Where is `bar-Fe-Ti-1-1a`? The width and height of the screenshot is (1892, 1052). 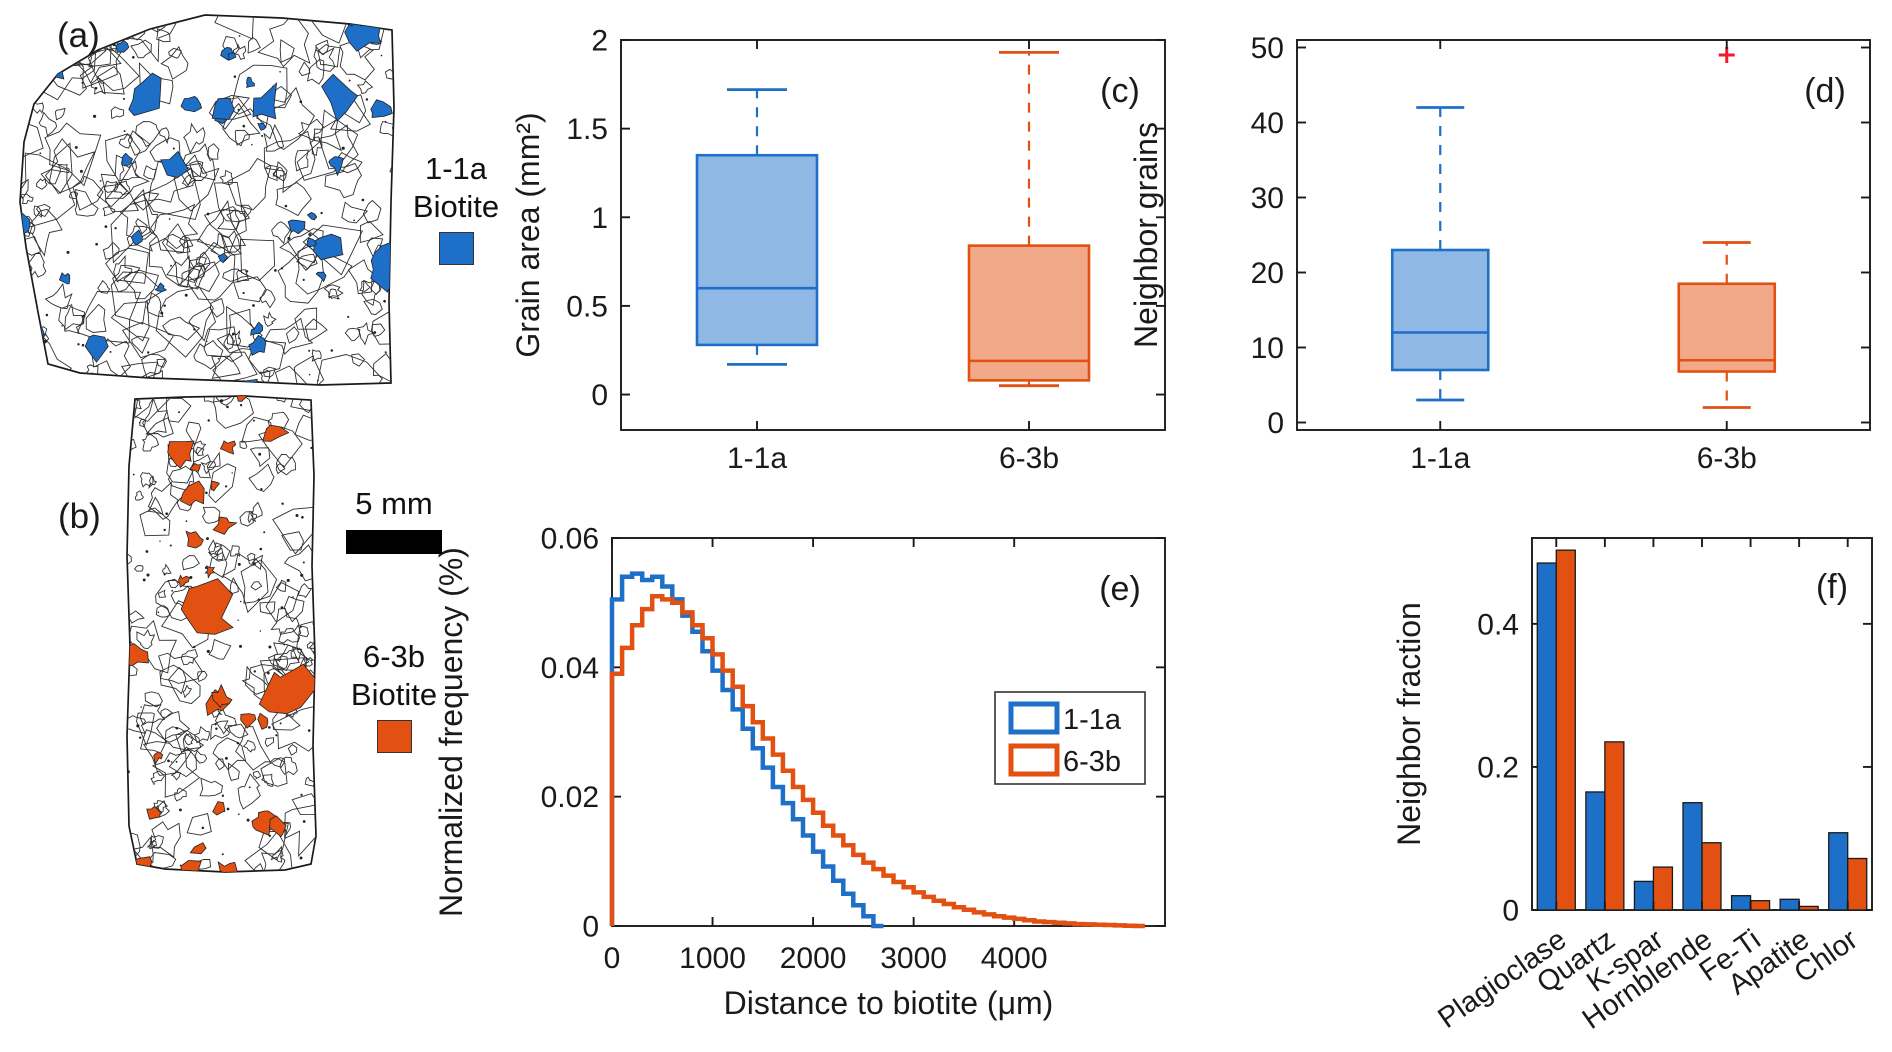
bar-Fe-Ti-1-1a is located at coordinates (1741, 903).